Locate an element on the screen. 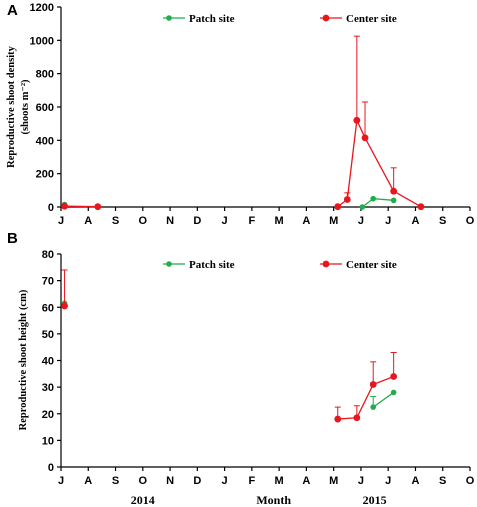  y-axis-label: Reproductive shoot height (cm) is located at coordinates (23, 359).